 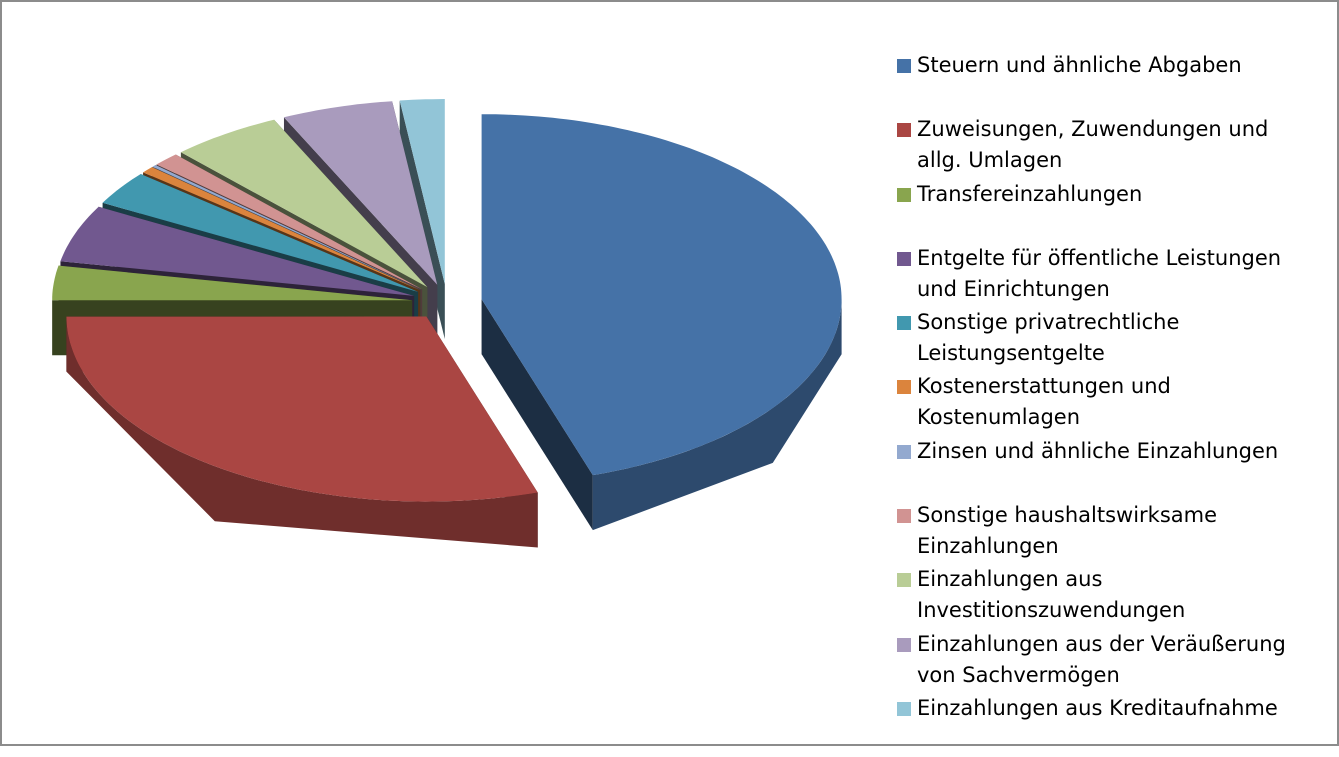 I want to click on legend-item: Zinsen und ähnliche Einzahlungen, so click(x=1112, y=468).